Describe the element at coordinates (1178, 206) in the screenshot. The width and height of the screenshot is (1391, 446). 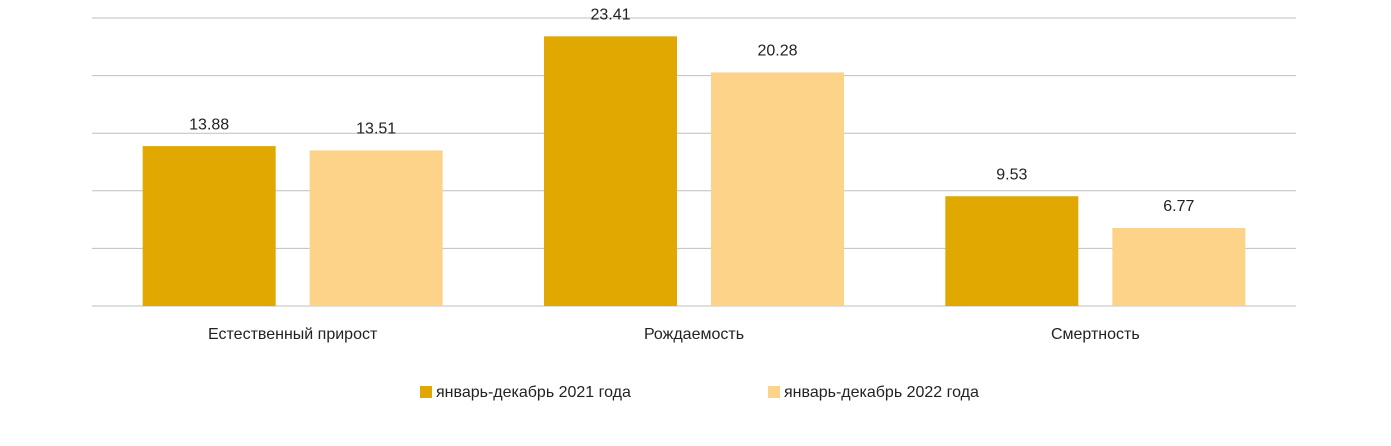
I see `data-label: 6.77` at that location.